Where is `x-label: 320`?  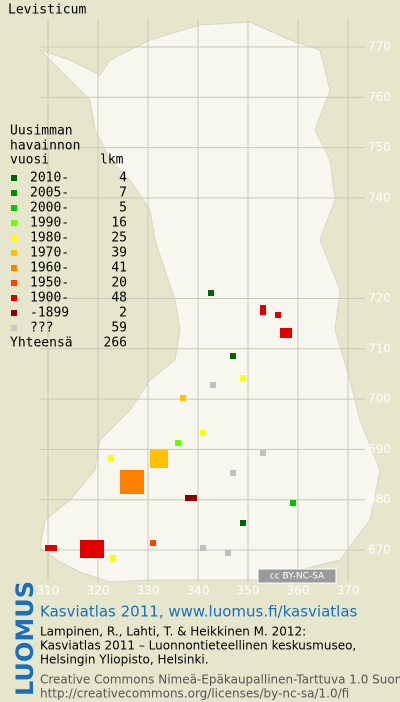
x-label: 320 is located at coordinates (98, 591).